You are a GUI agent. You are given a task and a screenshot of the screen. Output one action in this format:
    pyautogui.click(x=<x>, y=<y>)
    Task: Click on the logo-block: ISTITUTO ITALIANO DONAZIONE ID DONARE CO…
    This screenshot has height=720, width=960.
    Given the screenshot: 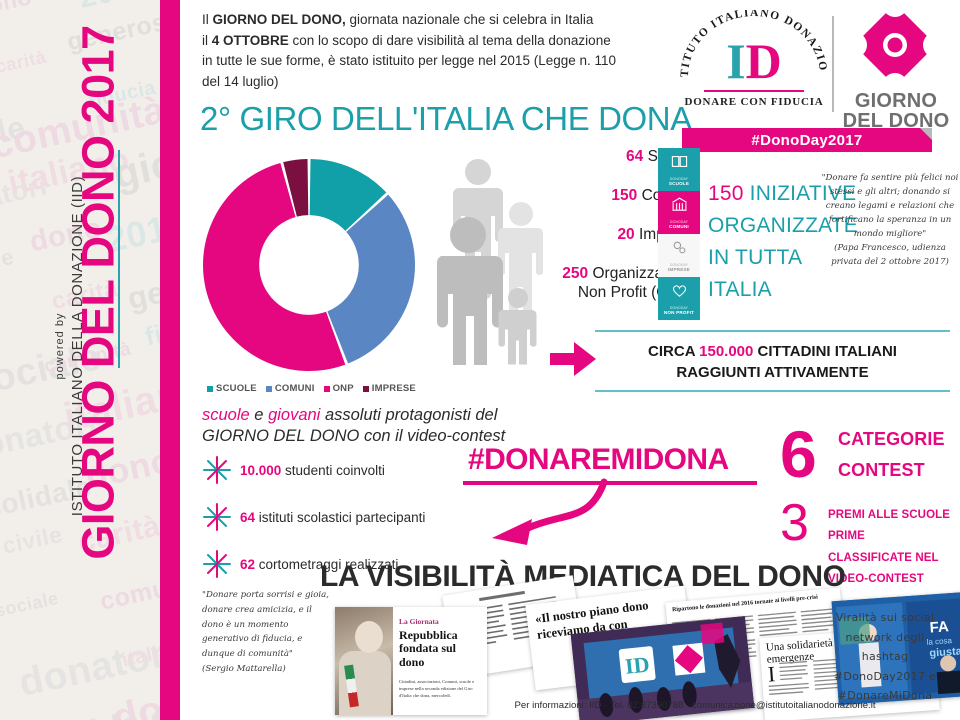 What is the action you would take?
    pyautogui.click(x=815, y=76)
    